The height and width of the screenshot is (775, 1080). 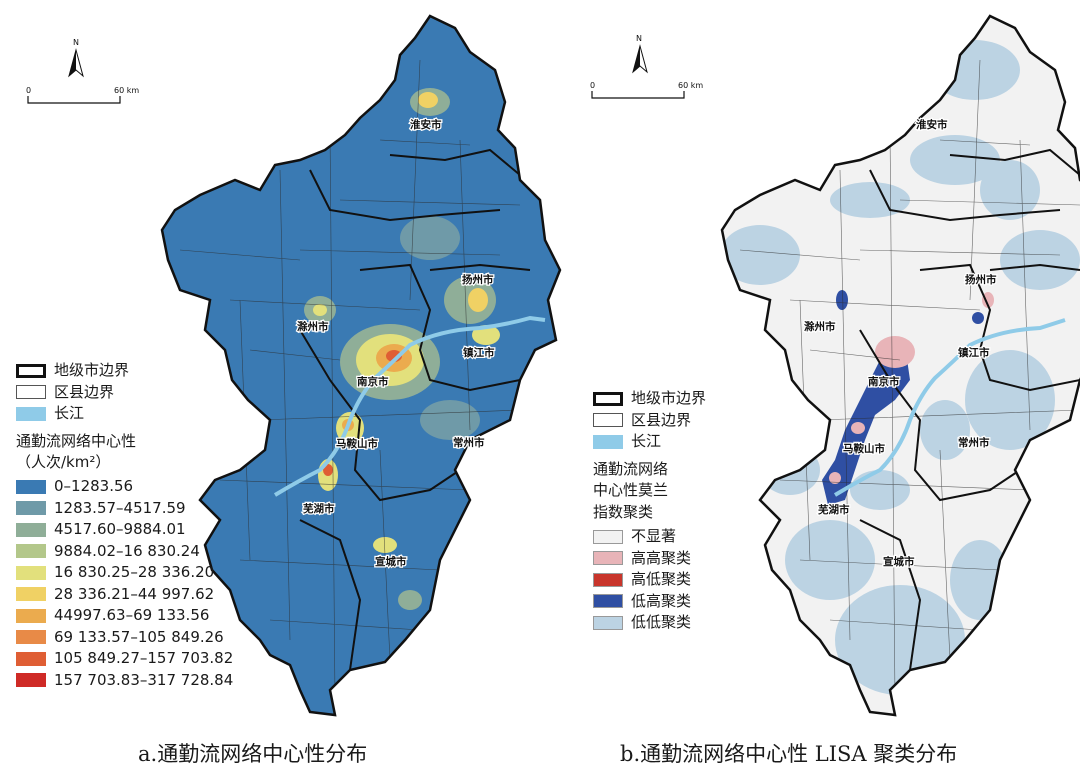 I want to click on legend-city-boundary: 地级市边界, so click(x=649, y=399).